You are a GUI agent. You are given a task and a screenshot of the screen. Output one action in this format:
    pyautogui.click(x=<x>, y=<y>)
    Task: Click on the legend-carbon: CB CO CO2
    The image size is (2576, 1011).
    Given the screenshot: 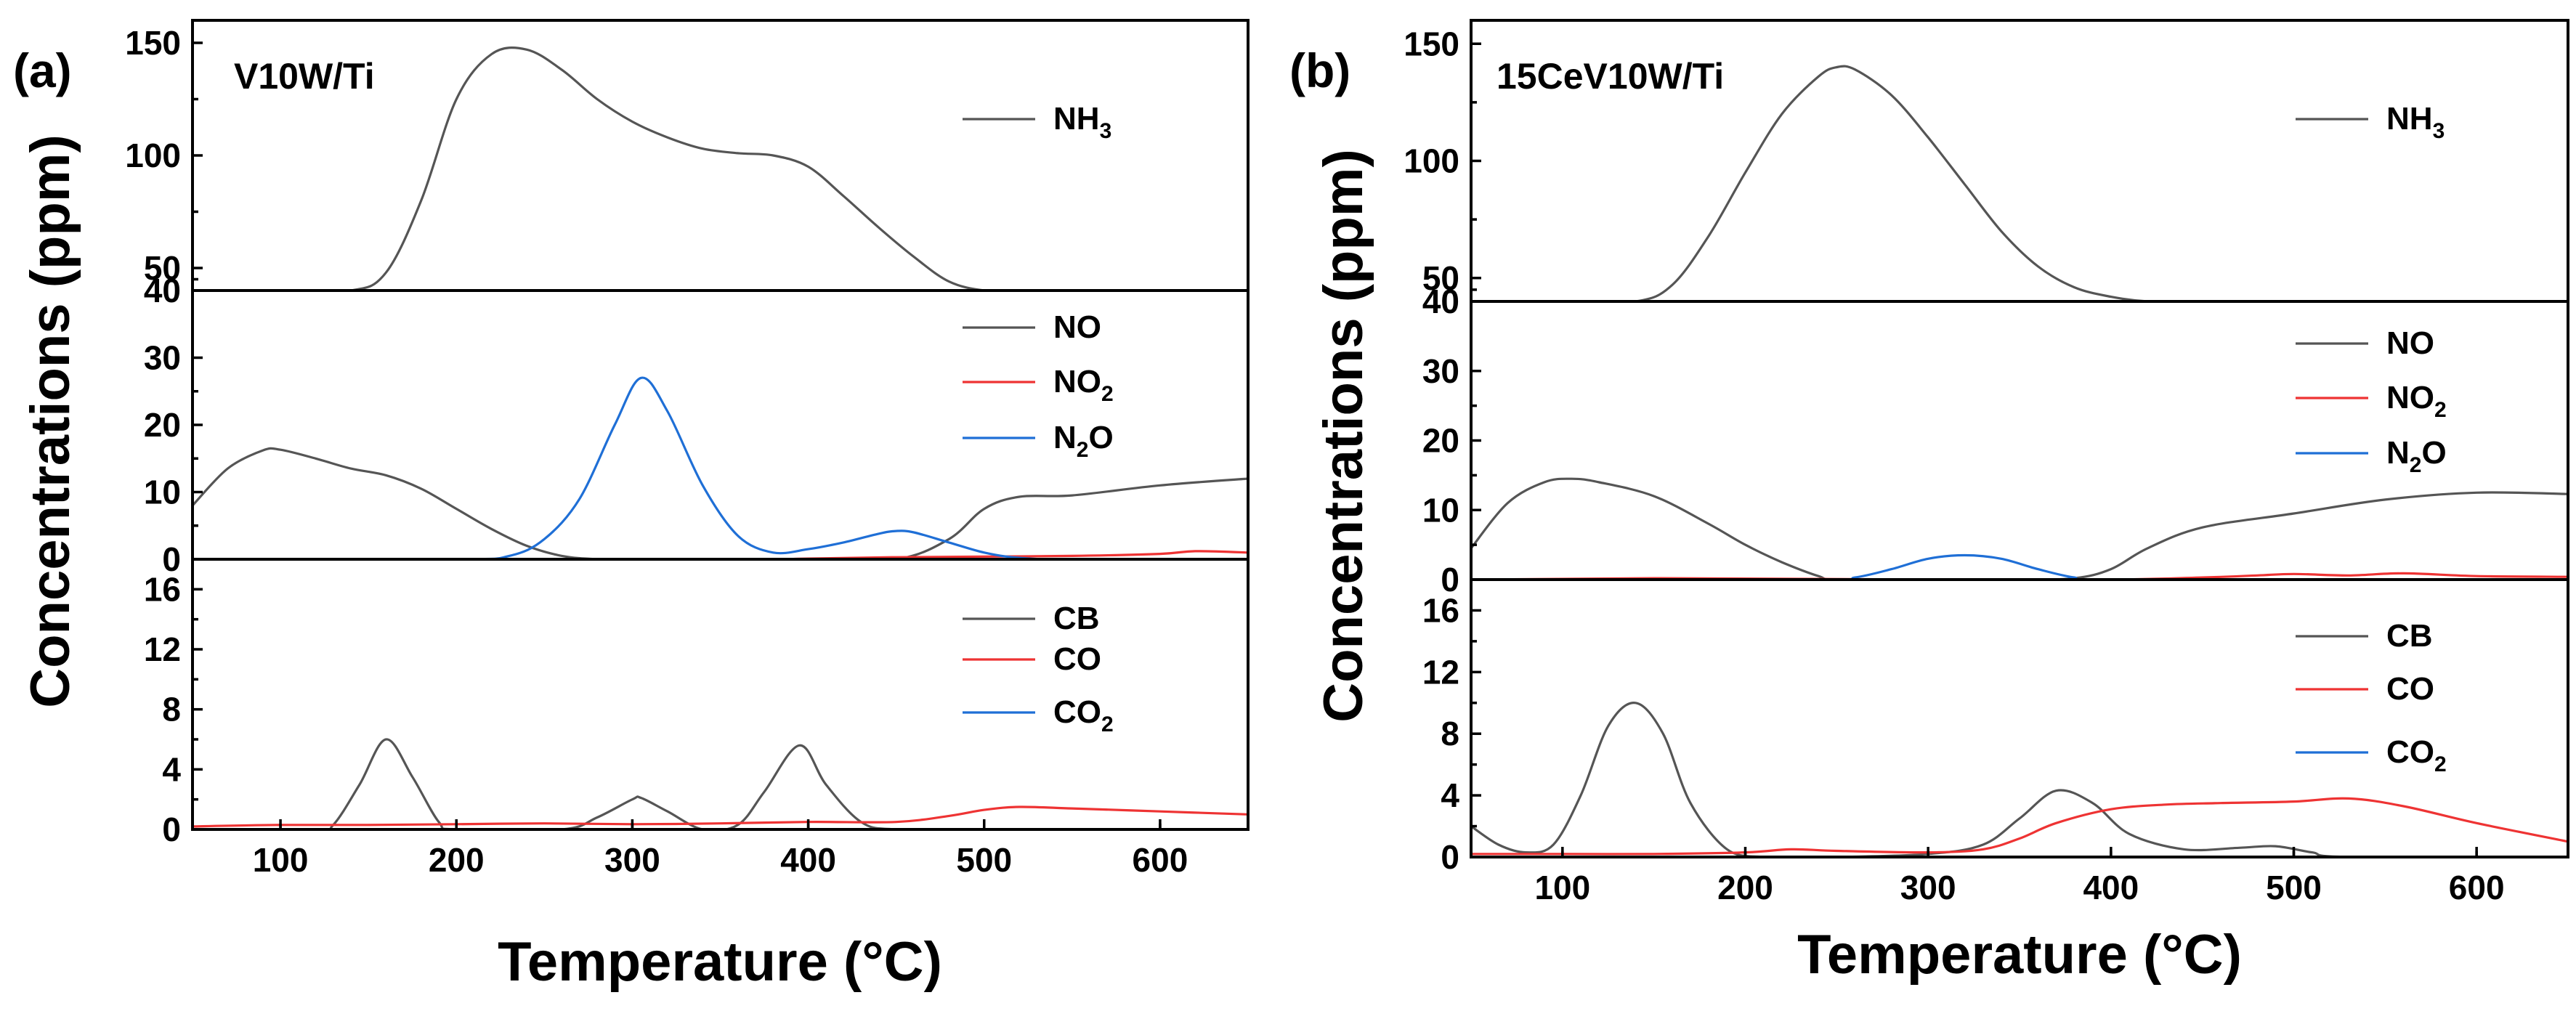 What is the action you would take?
    pyautogui.click(x=2371, y=697)
    